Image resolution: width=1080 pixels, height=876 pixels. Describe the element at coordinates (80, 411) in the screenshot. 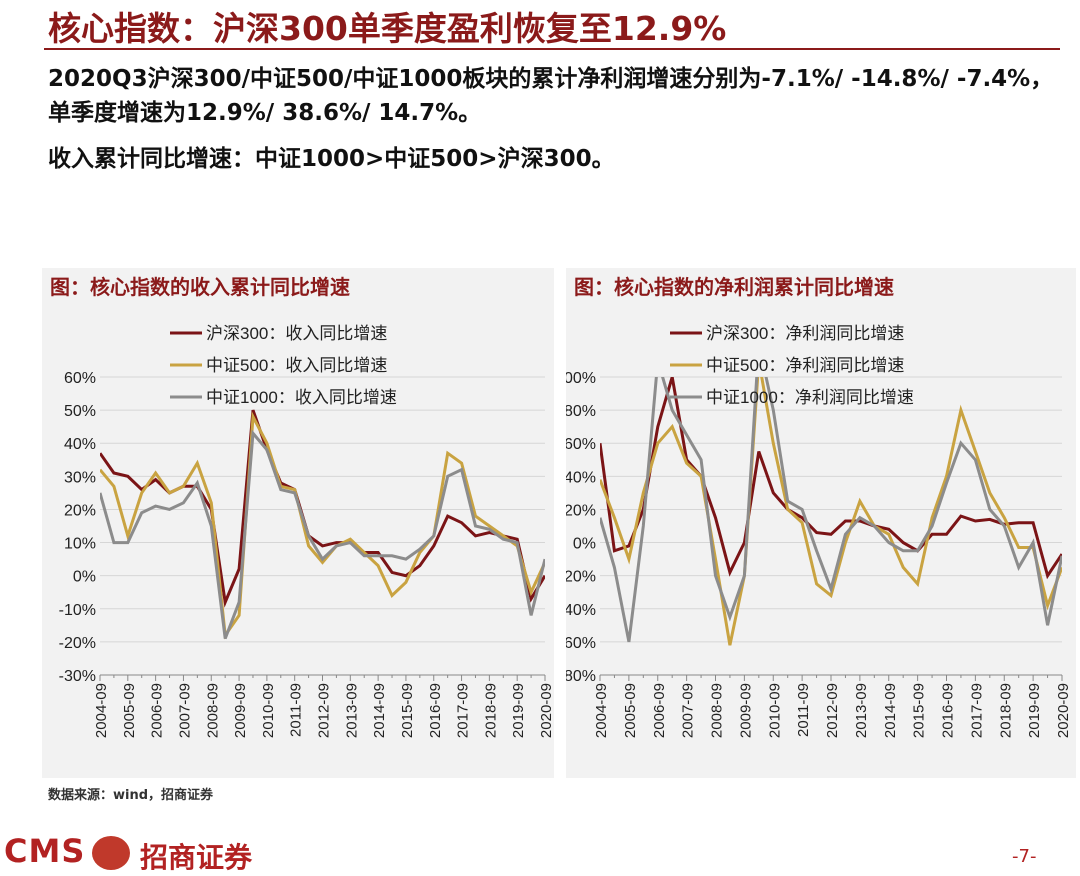

I see `y-tick-label: 50%` at that location.